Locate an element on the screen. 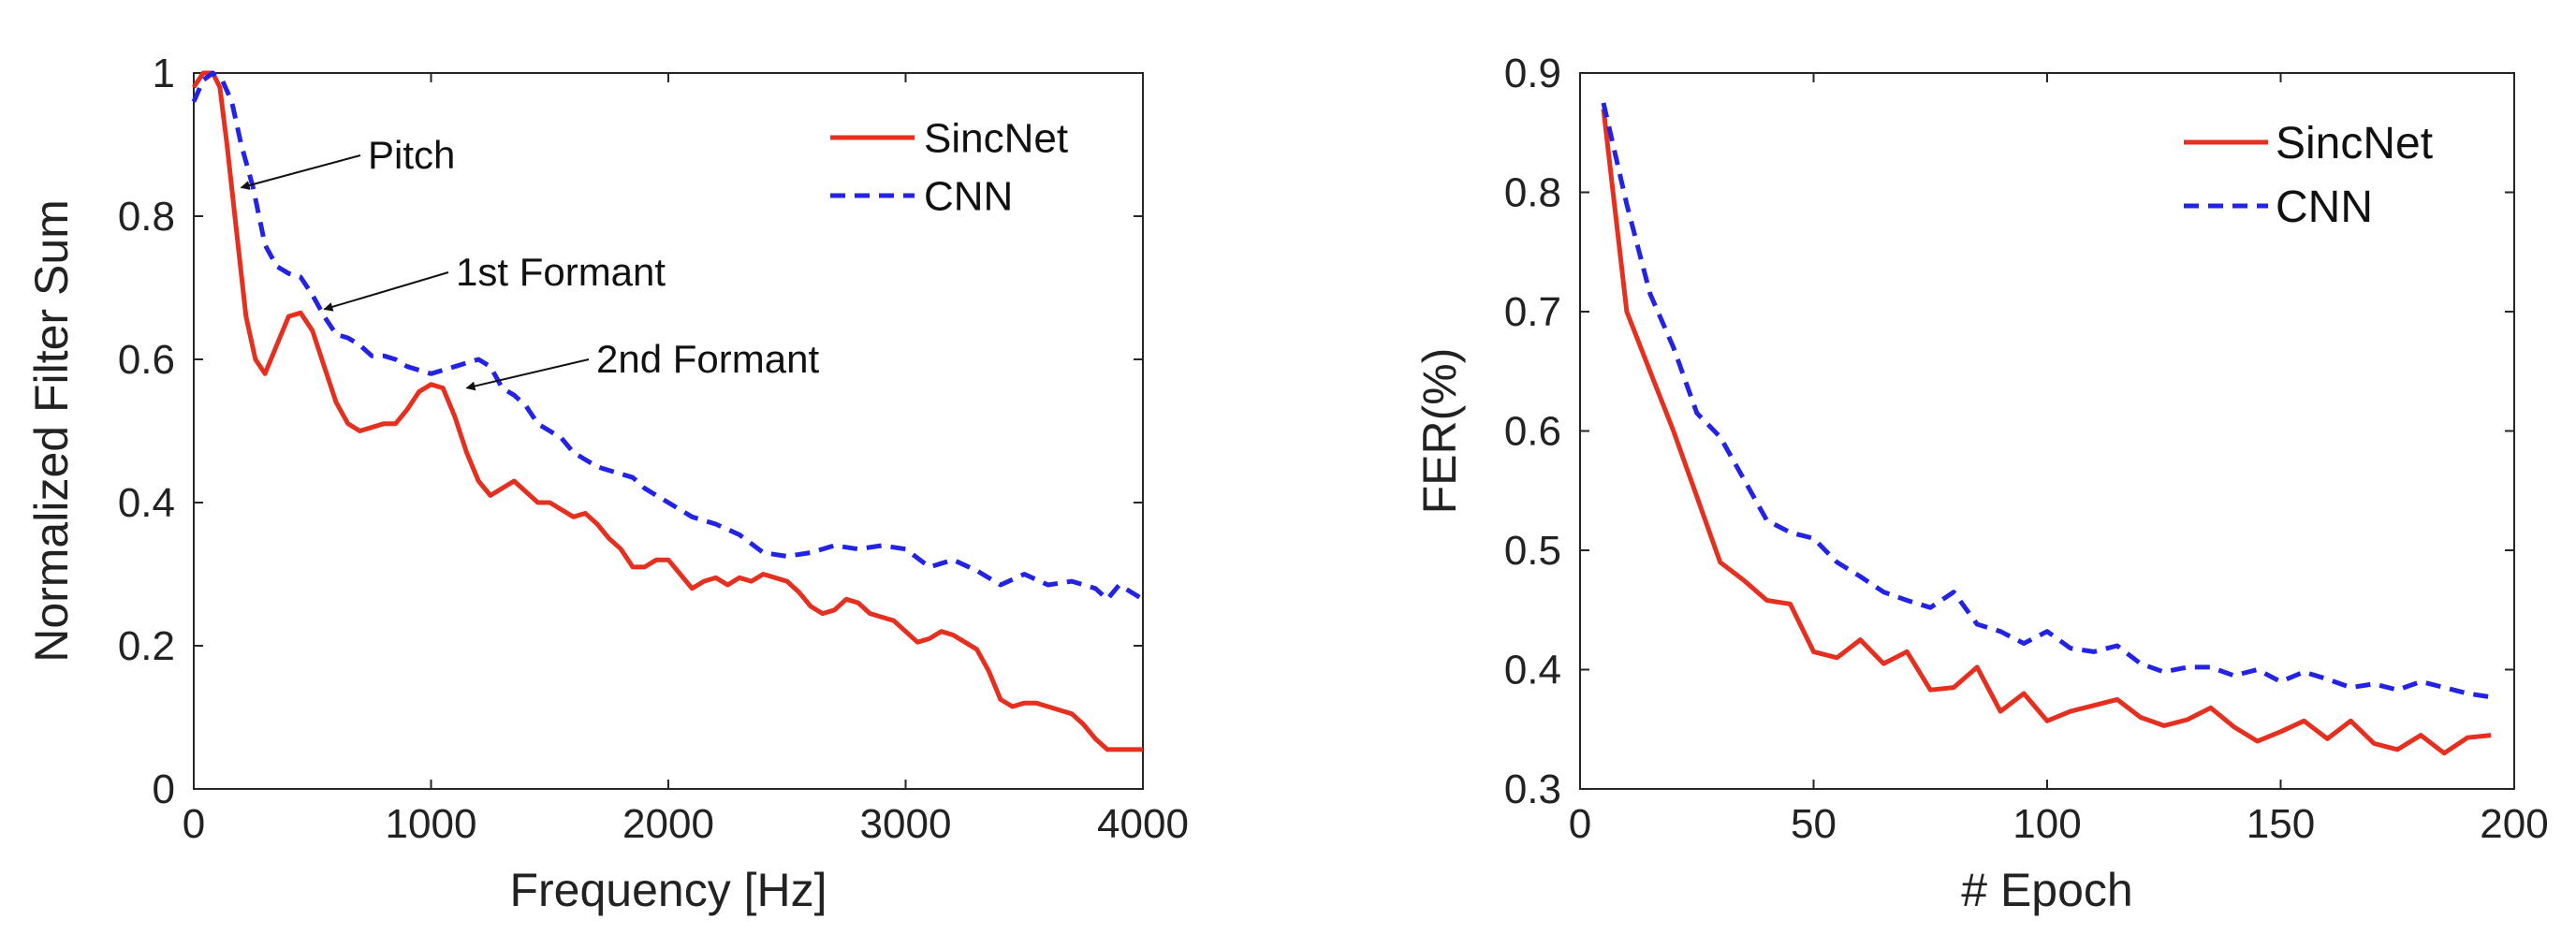 The image size is (2576, 934). annotation-label: 2nd Formant is located at coordinates (707, 359).